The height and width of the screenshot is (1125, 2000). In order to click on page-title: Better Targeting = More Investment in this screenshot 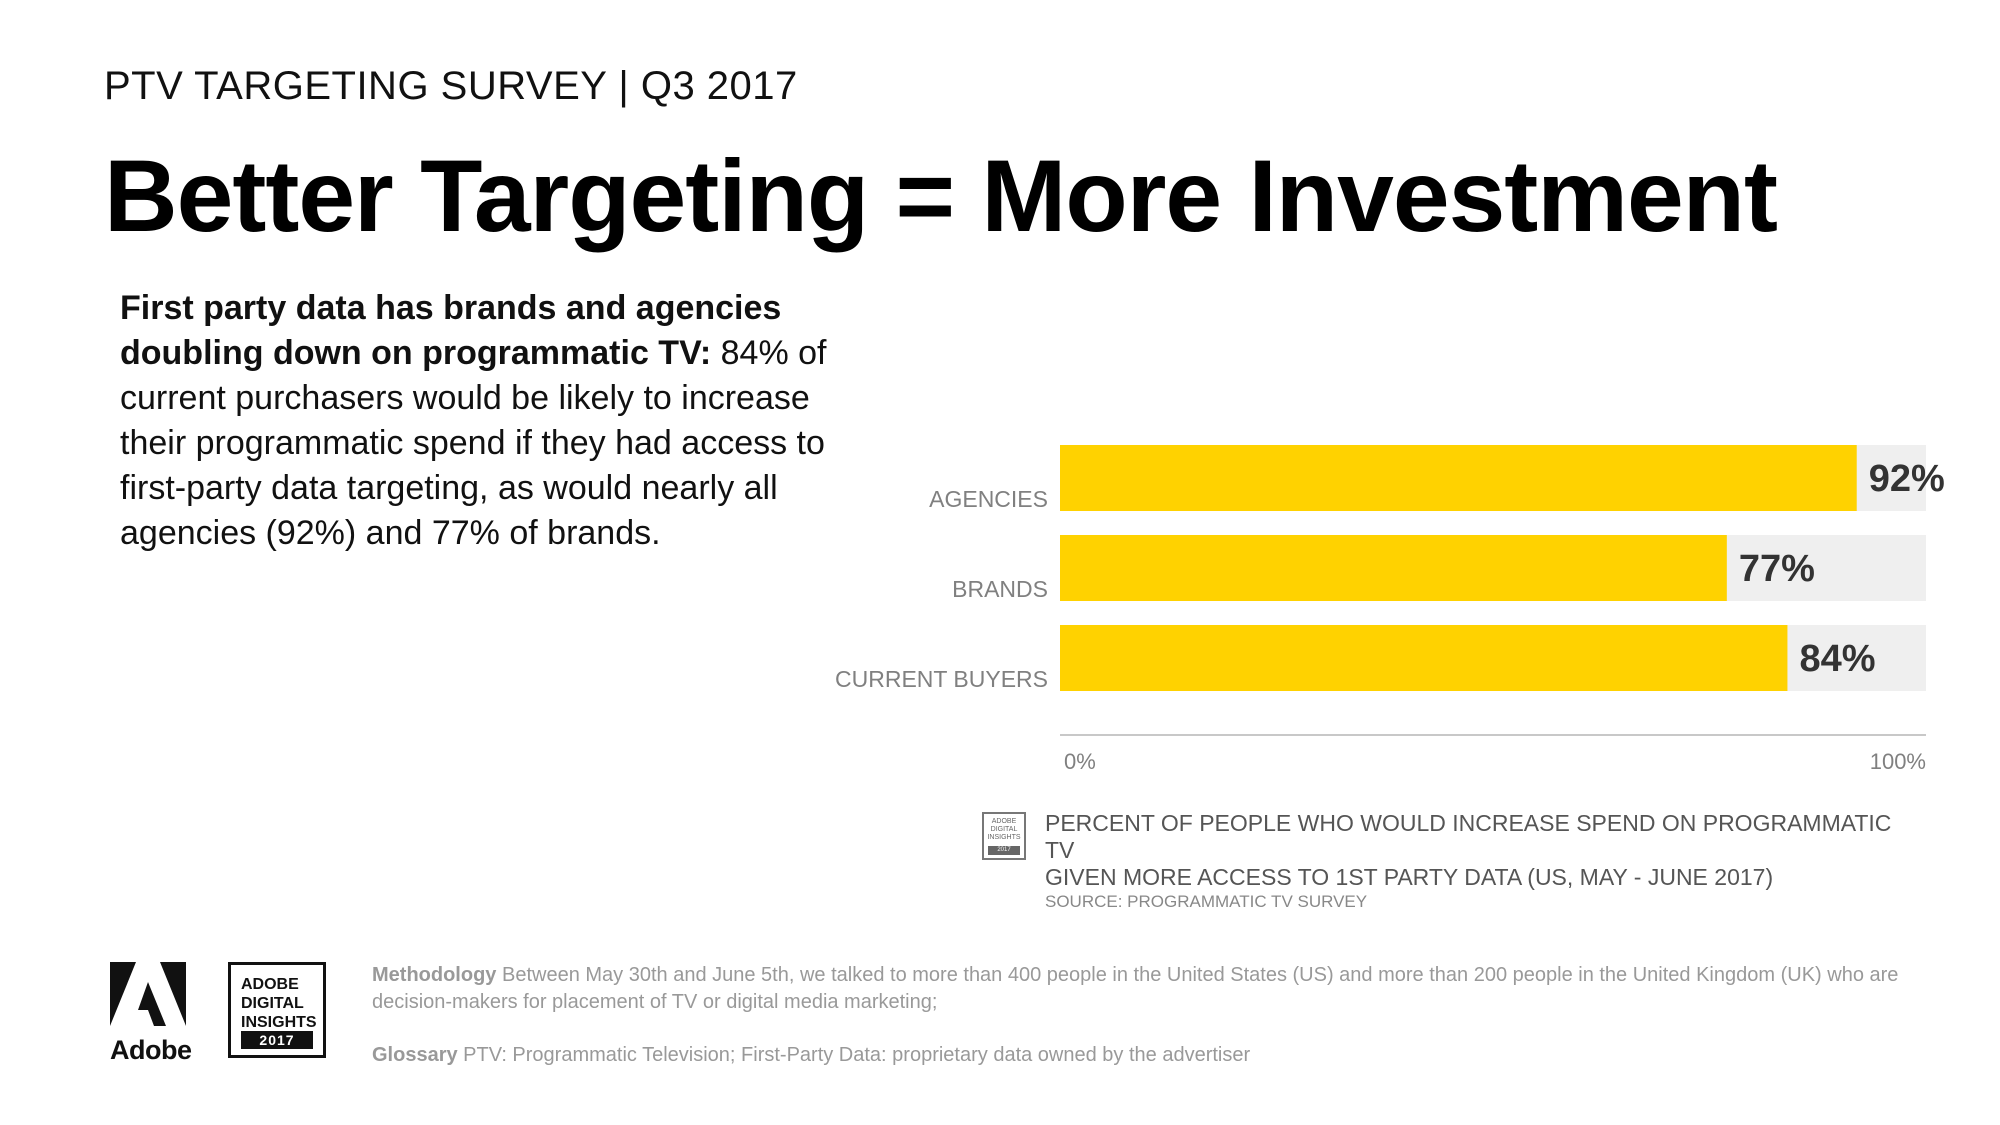, I will do `click(941, 196)`.